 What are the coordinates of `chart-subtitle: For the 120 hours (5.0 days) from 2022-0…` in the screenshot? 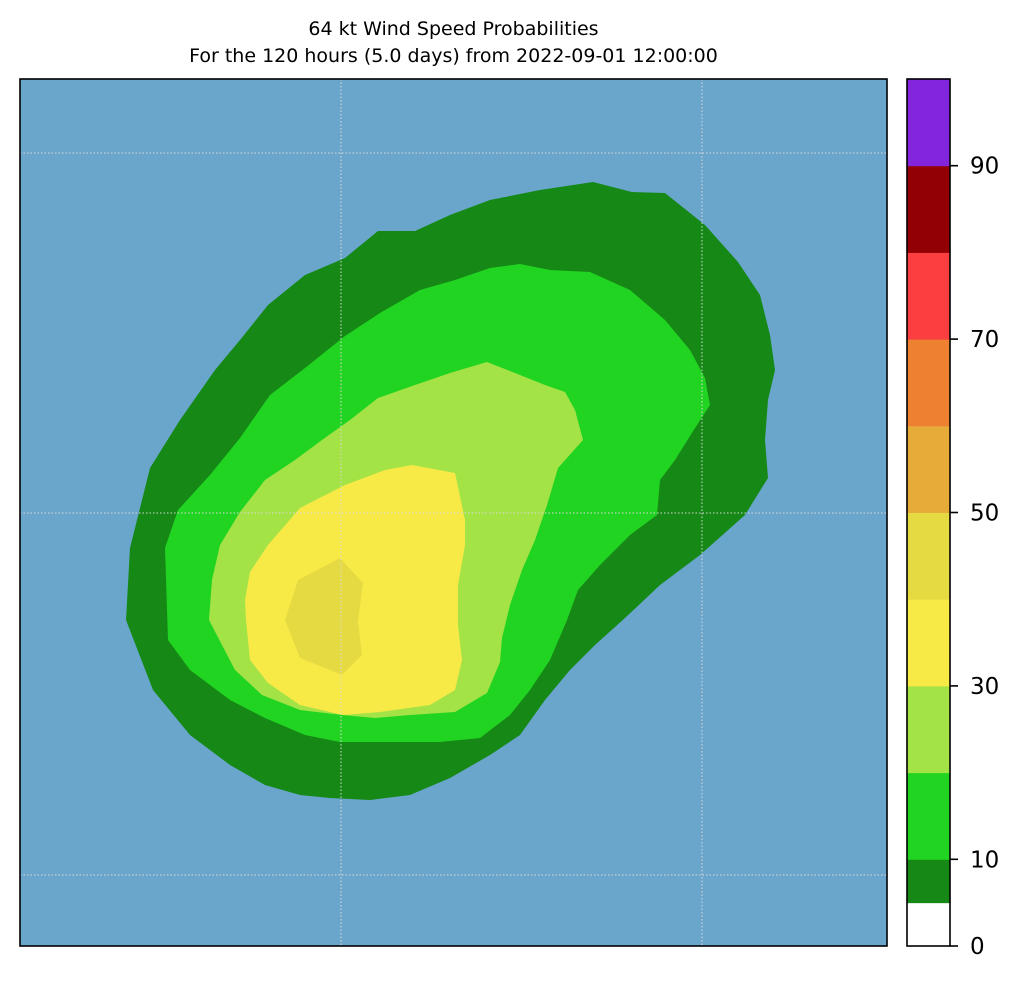 It's located at (453, 56).